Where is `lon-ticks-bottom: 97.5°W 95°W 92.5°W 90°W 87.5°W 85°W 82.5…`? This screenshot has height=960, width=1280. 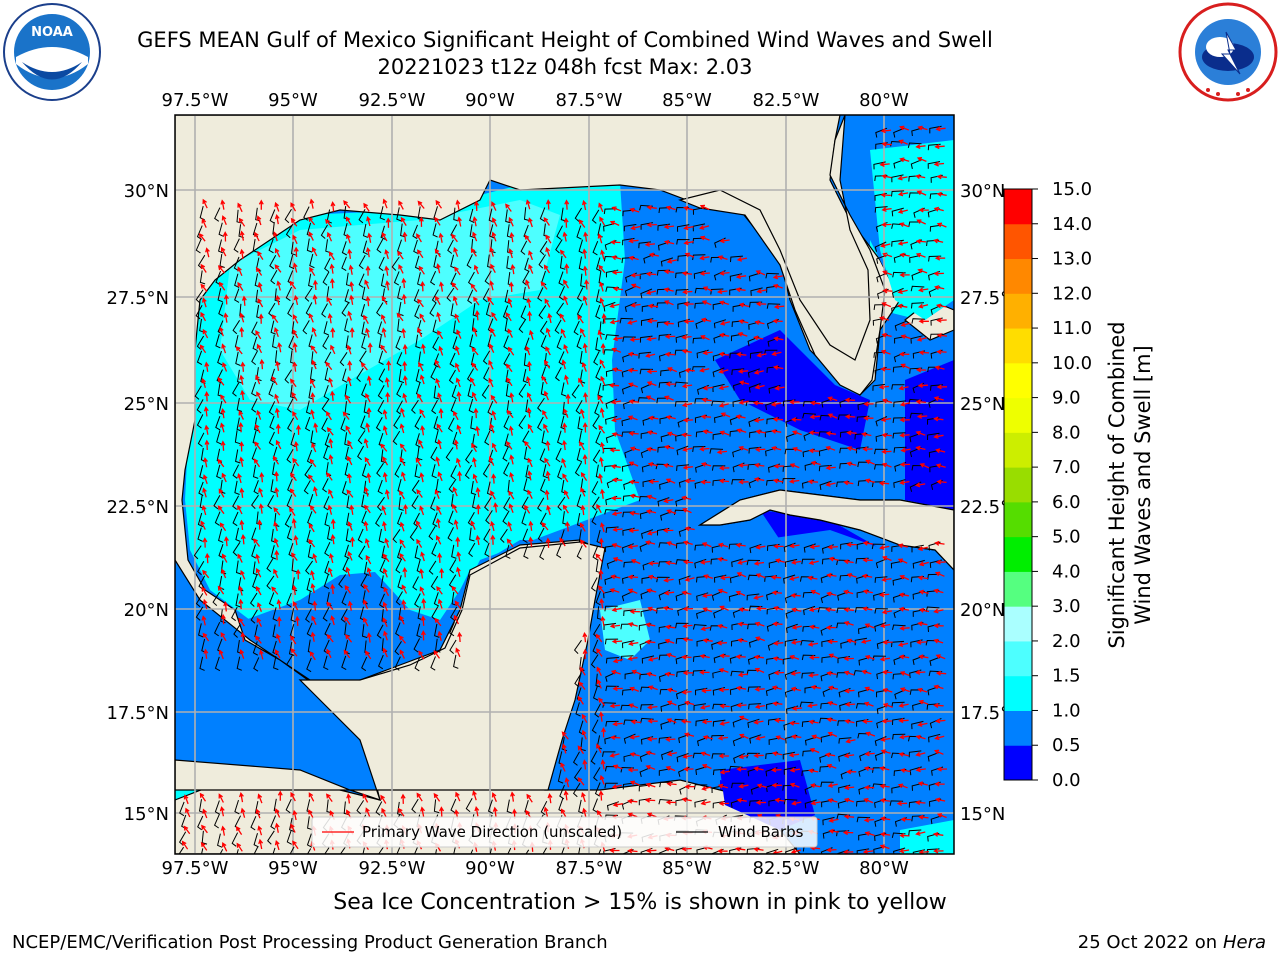
lon-ticks-bottom: 97.5°W 95°W 92.5°W 90°W 87.5°W 85°W 82.5… is located at coordinates (535, 868).